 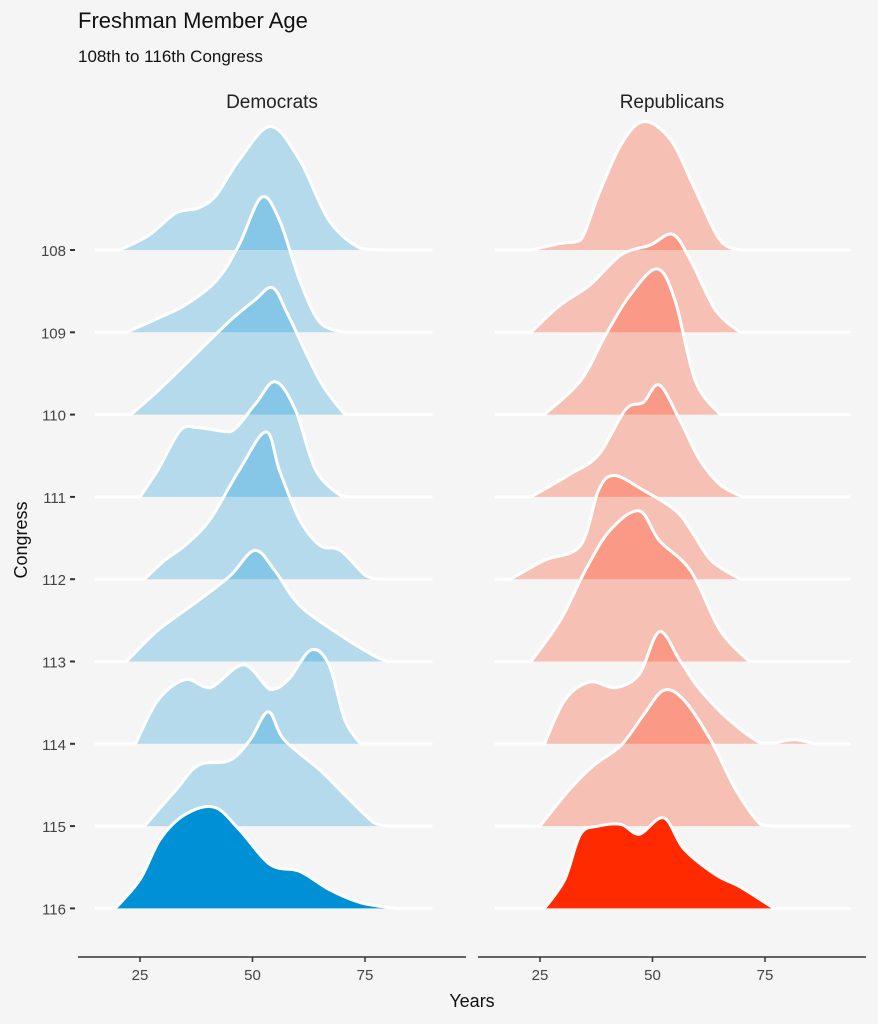 I want to click on x-axis-title: Years, so click(x=471, y=1001).